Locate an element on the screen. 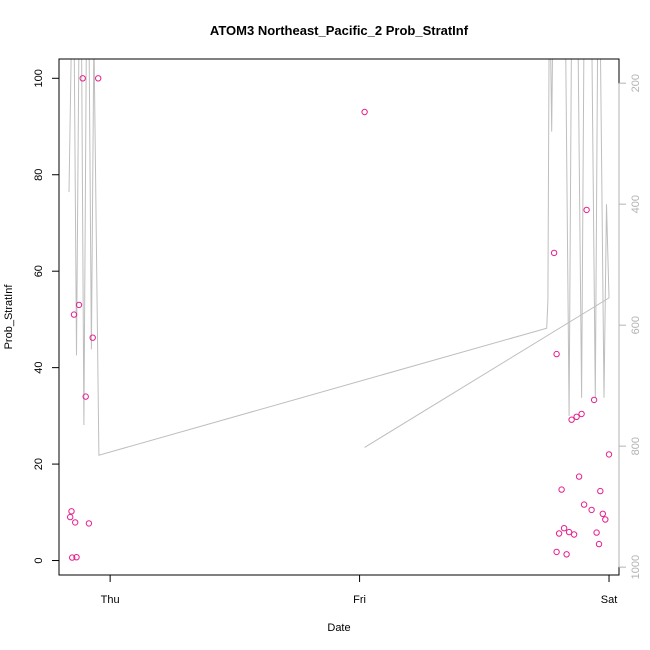  y2-tick-label: 400 is located at coordinates (636, 204).